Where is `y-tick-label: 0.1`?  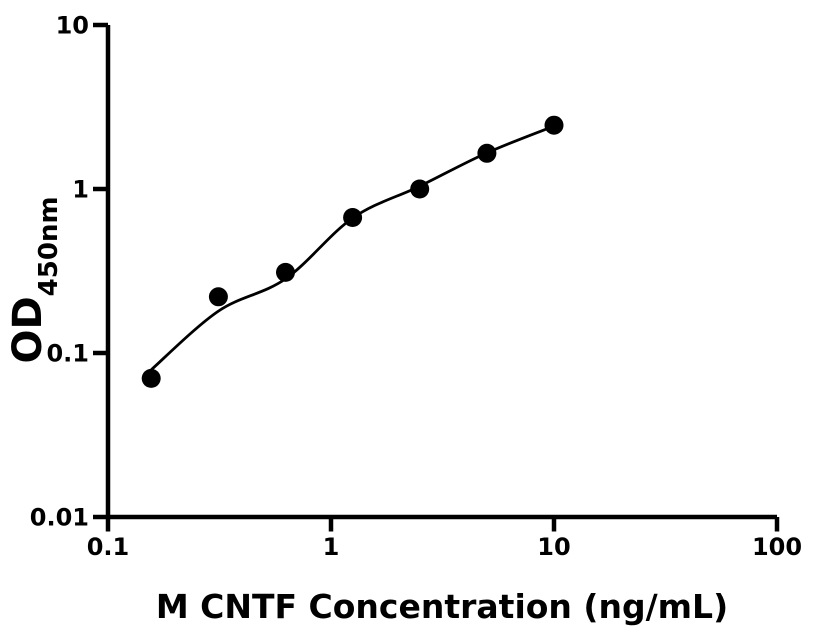
y-tick-label: 0.1 is located at coordinates (67, 354).